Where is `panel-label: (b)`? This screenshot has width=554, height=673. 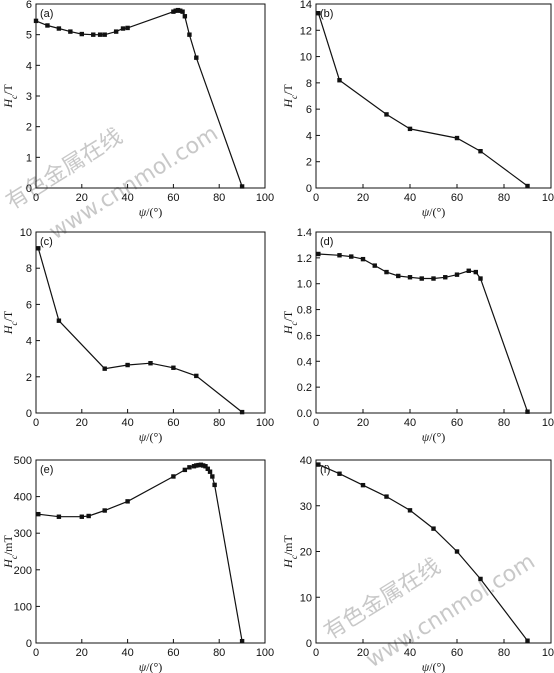
panel-label: (b) is located at coordinates (326, 14).